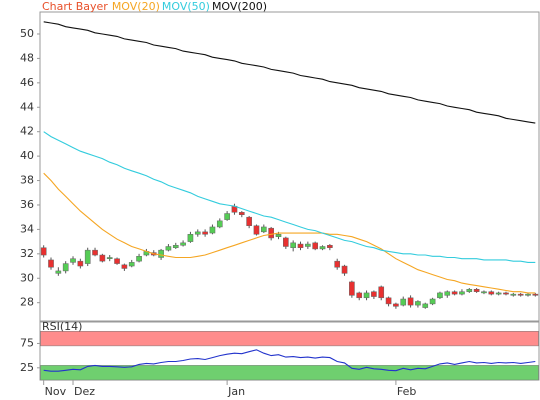 Image resolution: width=540 pixels, height=400 pixels. What do you see at coordinates (56, 391) in the screenshot?
I see `x-tick-label: Nov` at bounding box center [56, 391].